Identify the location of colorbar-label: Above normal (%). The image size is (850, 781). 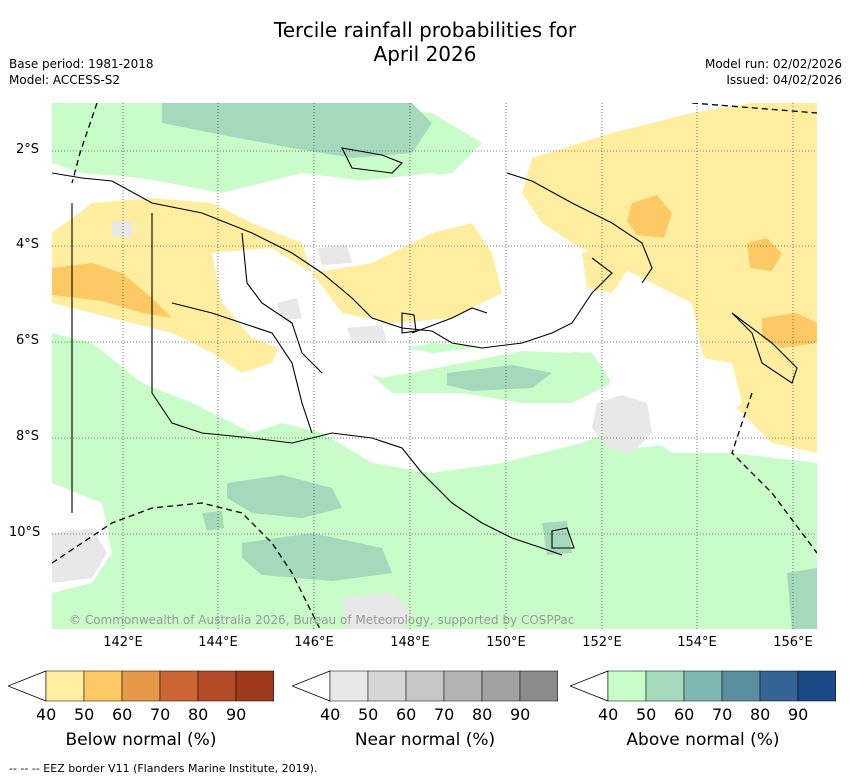
(703, 740).